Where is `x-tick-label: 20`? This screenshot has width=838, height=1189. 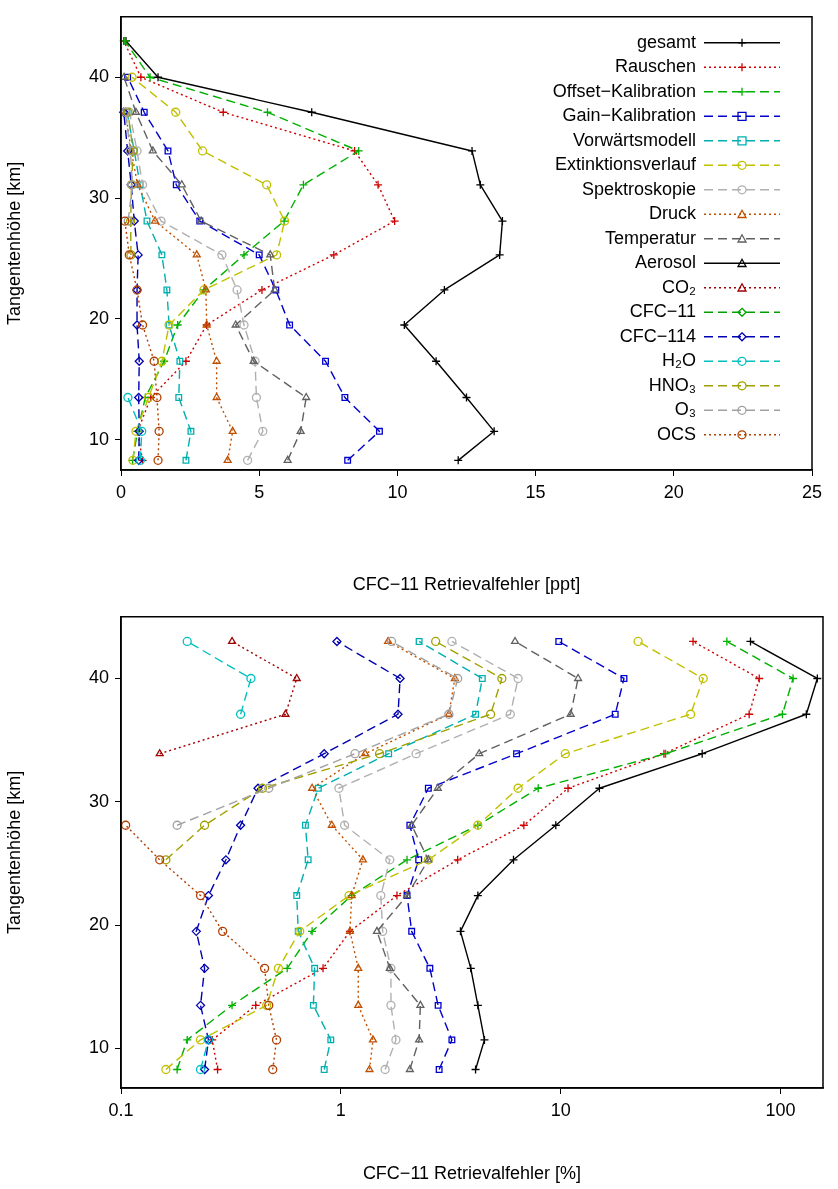 x-tick-label: 20 is located at coordinates (673, 491).